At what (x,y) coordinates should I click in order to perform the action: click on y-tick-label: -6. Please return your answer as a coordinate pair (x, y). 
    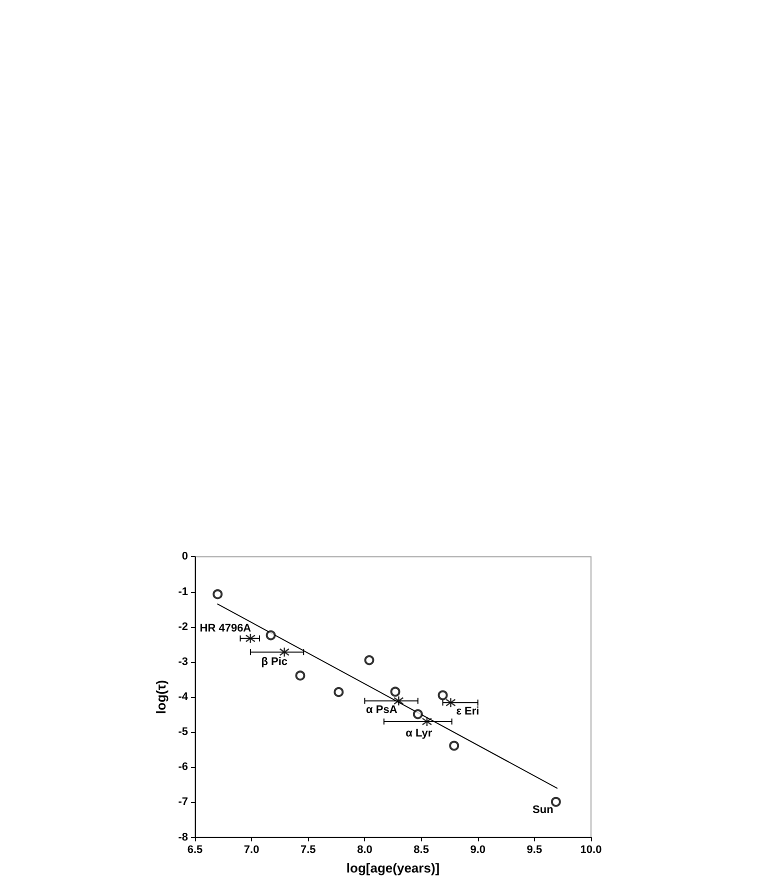
    Looking at the image, I should click on (183, 767).